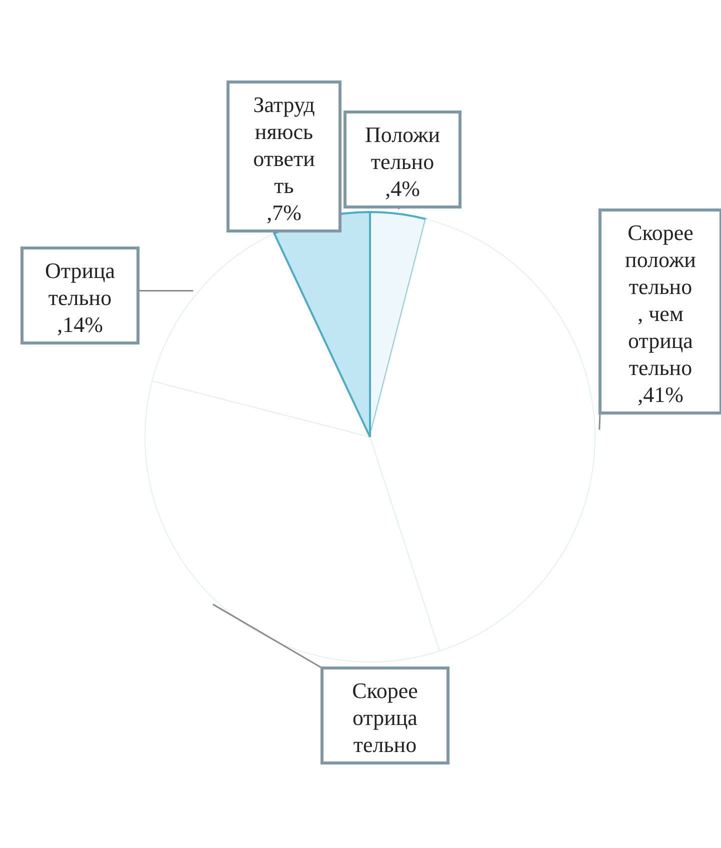  Describe the element at coordinates (402, 148) in the screenshot. I see `slice-label: Положительно` at that location.